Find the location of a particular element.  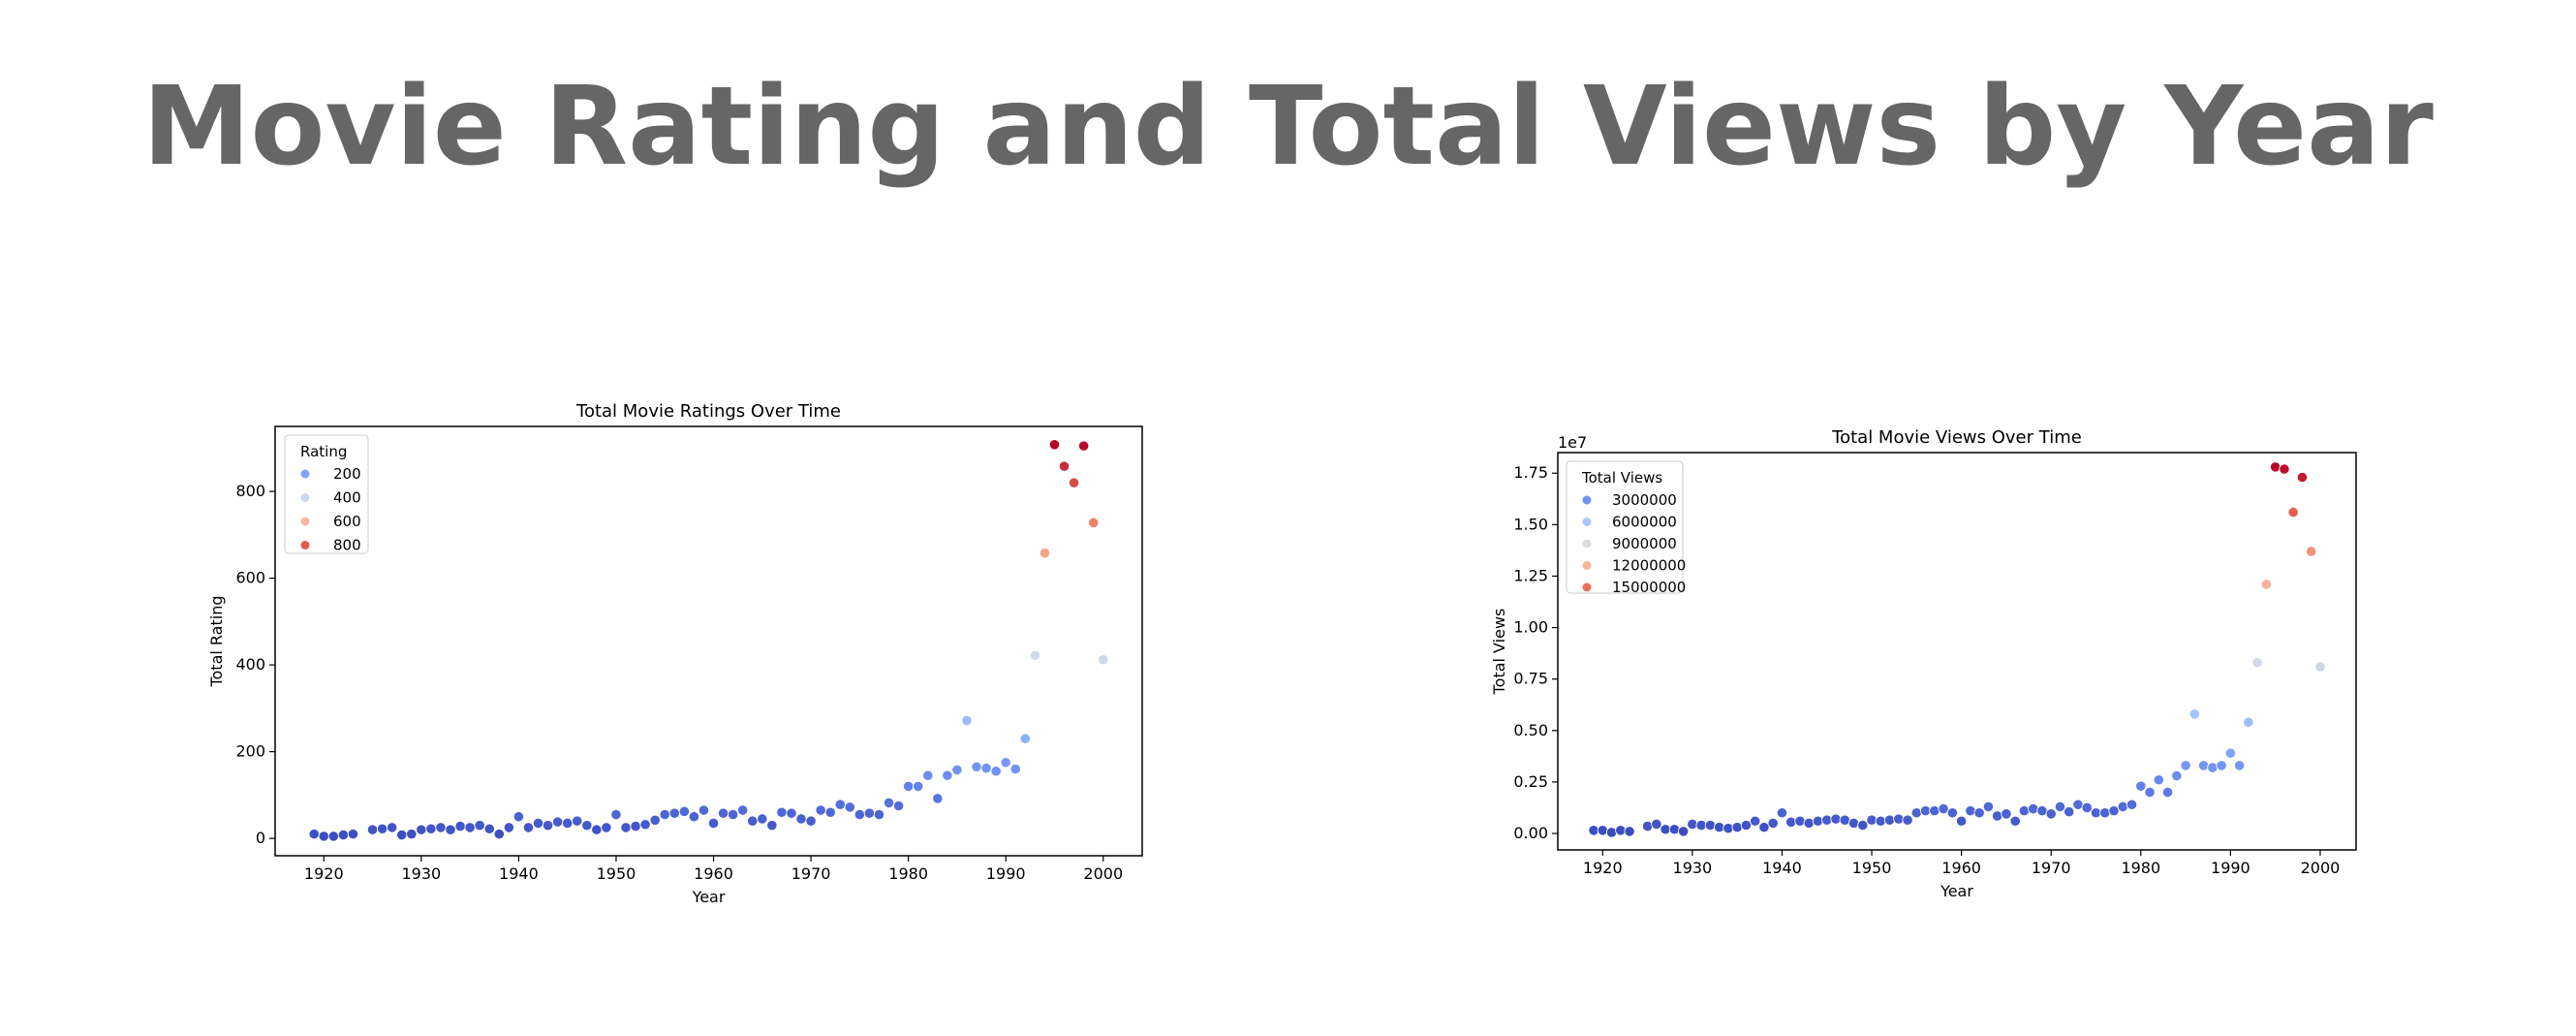

chart2-x-tick-label: 1960 is located at coordinates (1961, 868).